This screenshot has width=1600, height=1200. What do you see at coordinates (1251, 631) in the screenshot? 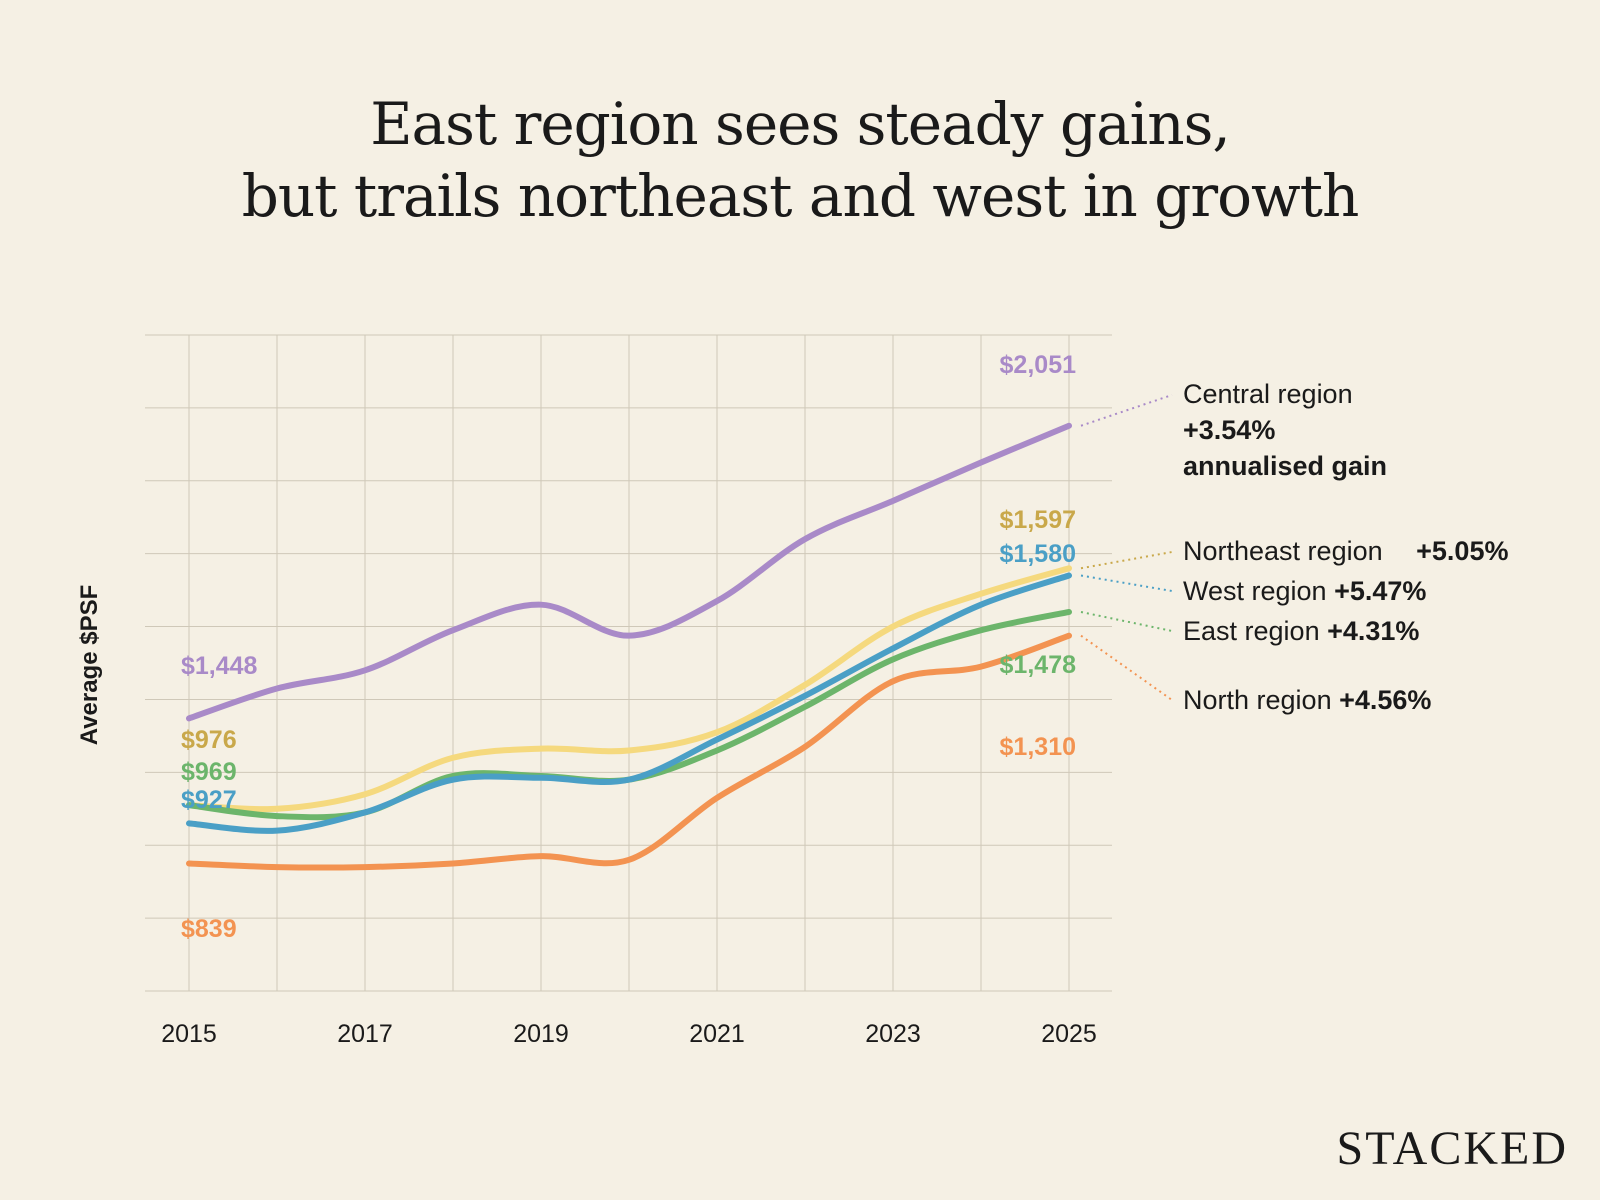
I see `legend-east-name: East region` at bounding box center [1251, 631].